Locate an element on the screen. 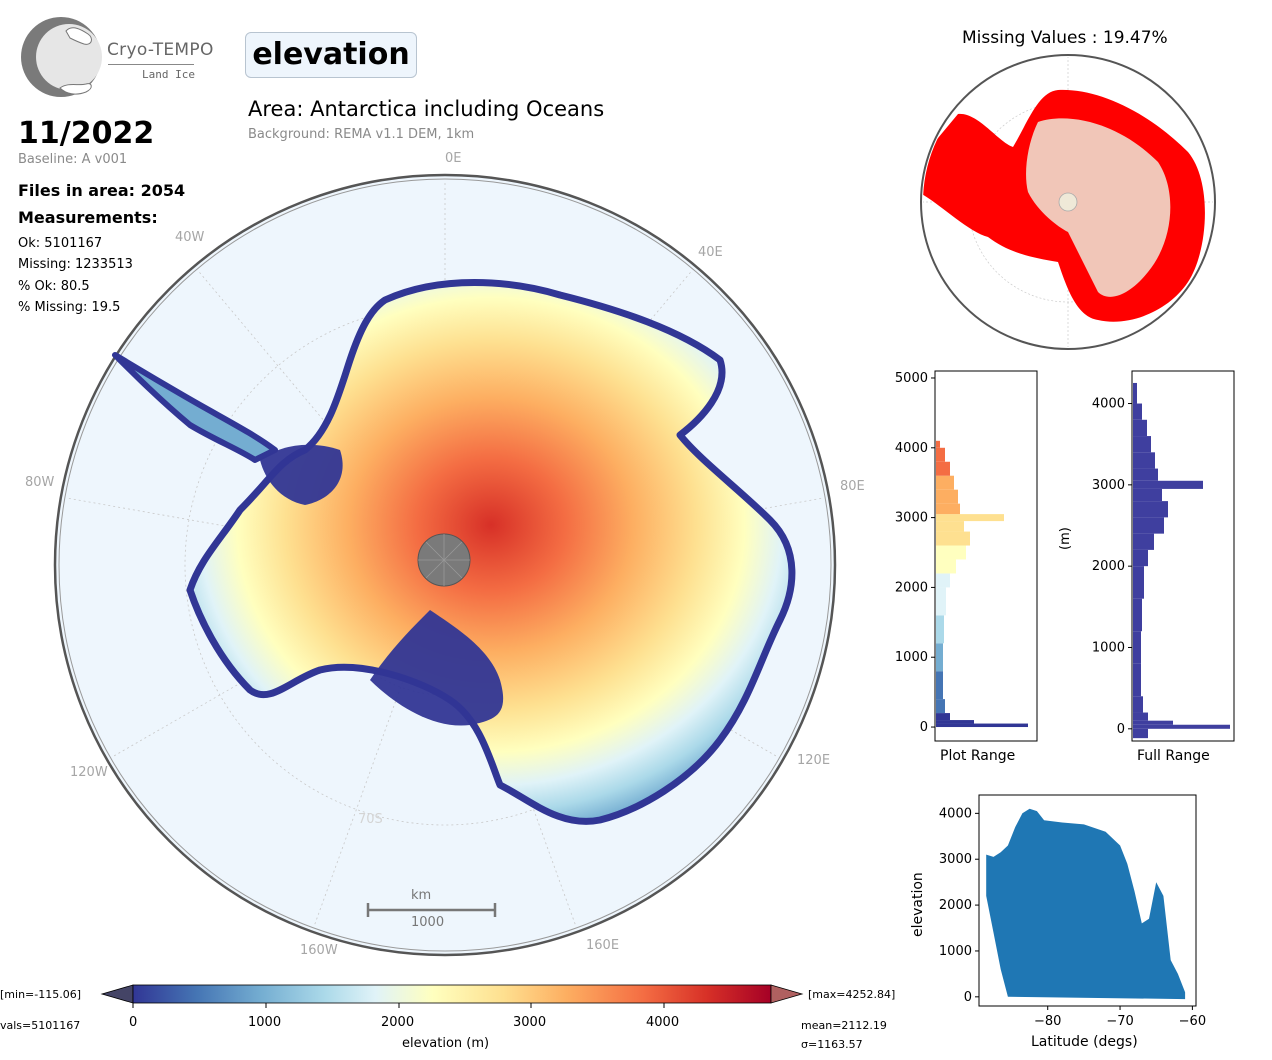 The height and width of the screenshot is (1060, 1272). scatter-ylabel: elevation is located at coordinates (918, 904).